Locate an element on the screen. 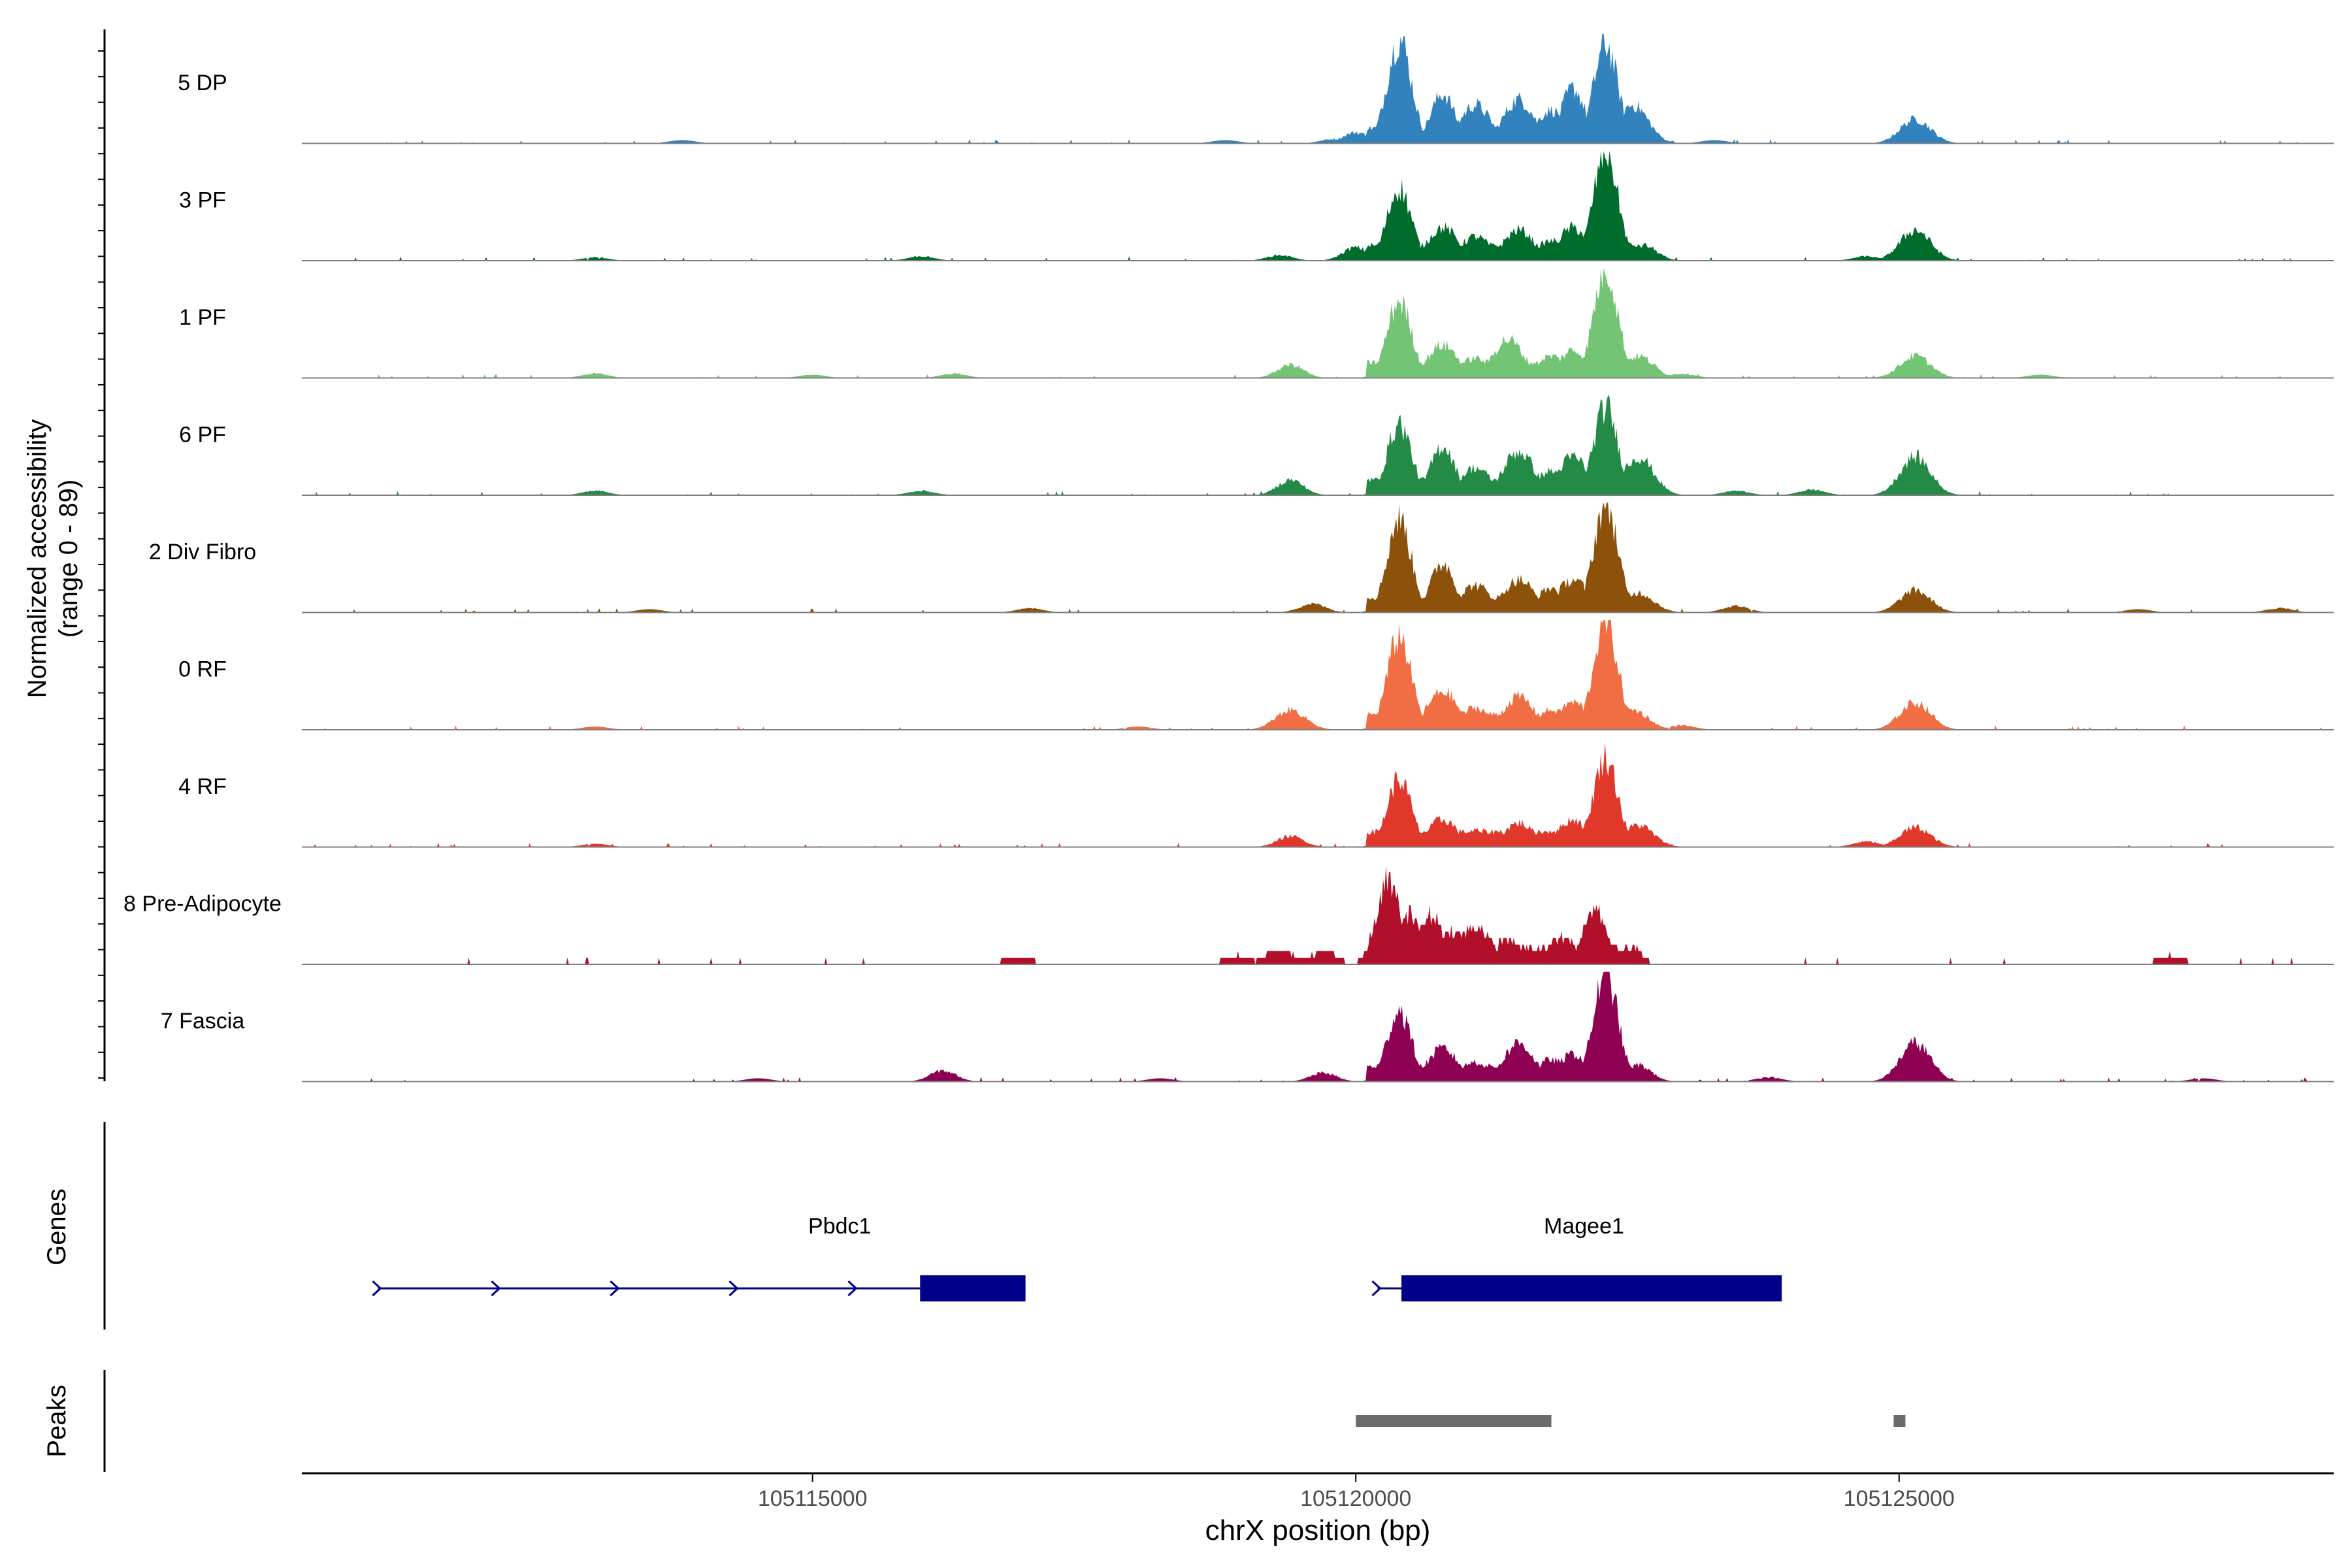 Image resolution: width=2352 pixels, height=1568 pixels. track-6-pf: 6 PF is located at coordinates (1256, 445).